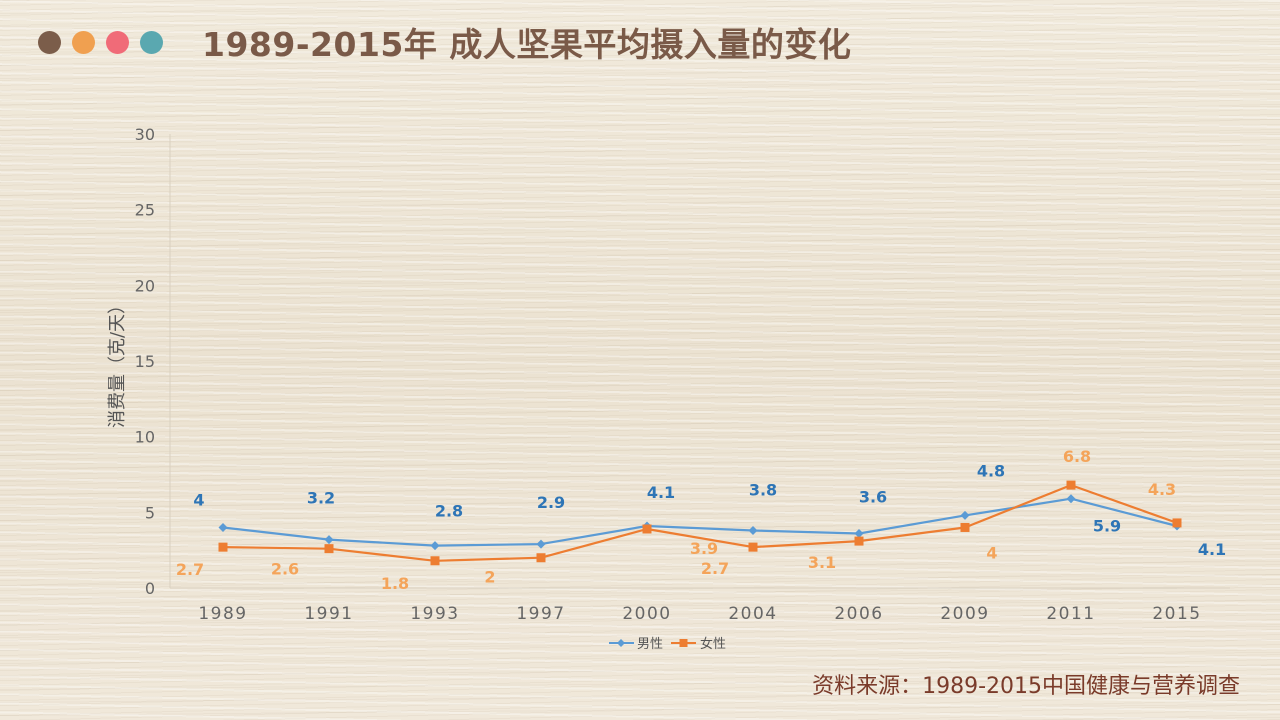 Image resolution: width=1280 pixels, height=720 pixels. Describe the element at coordinates (150, 588) in the screenshot. I see `y-tick-label: 0` at that location.